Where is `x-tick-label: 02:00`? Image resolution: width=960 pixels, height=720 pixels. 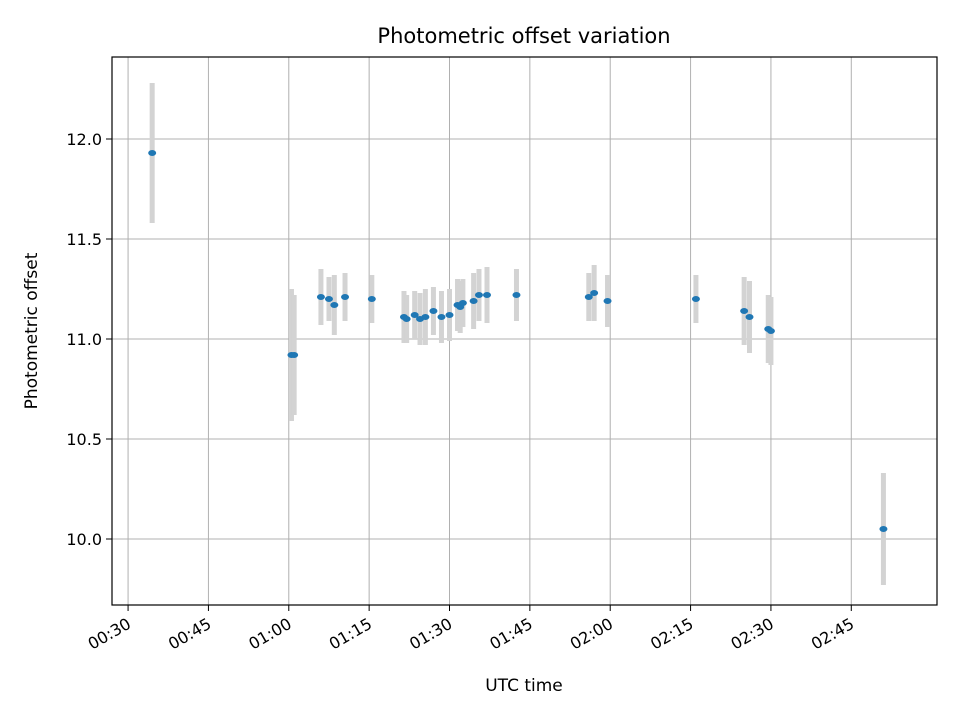 x-tick-label: 02:00 is located at coordinates (591, 634).